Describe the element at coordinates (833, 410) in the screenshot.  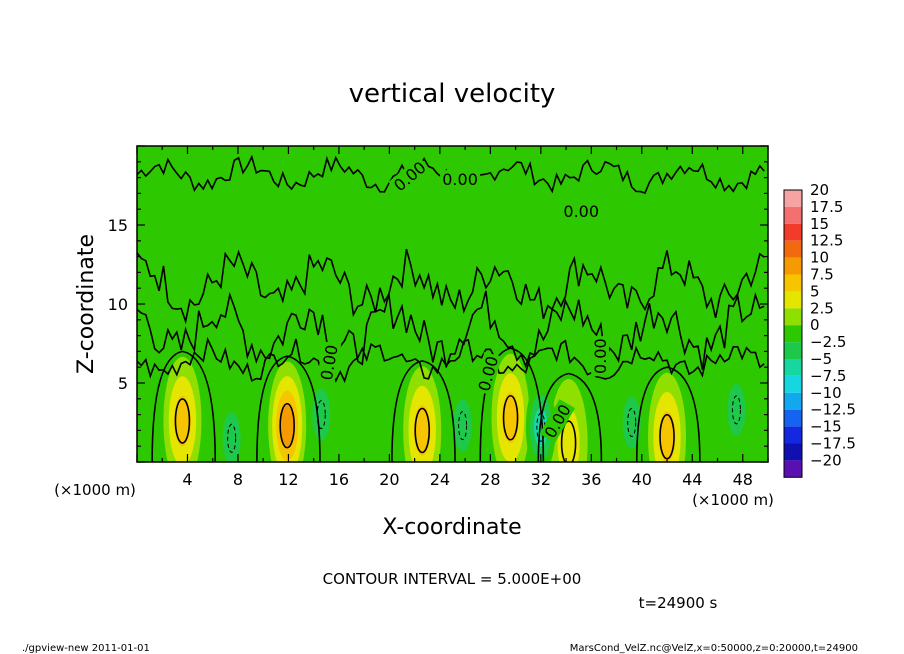
I see `colorbar-label-13: −12.5` at that location.